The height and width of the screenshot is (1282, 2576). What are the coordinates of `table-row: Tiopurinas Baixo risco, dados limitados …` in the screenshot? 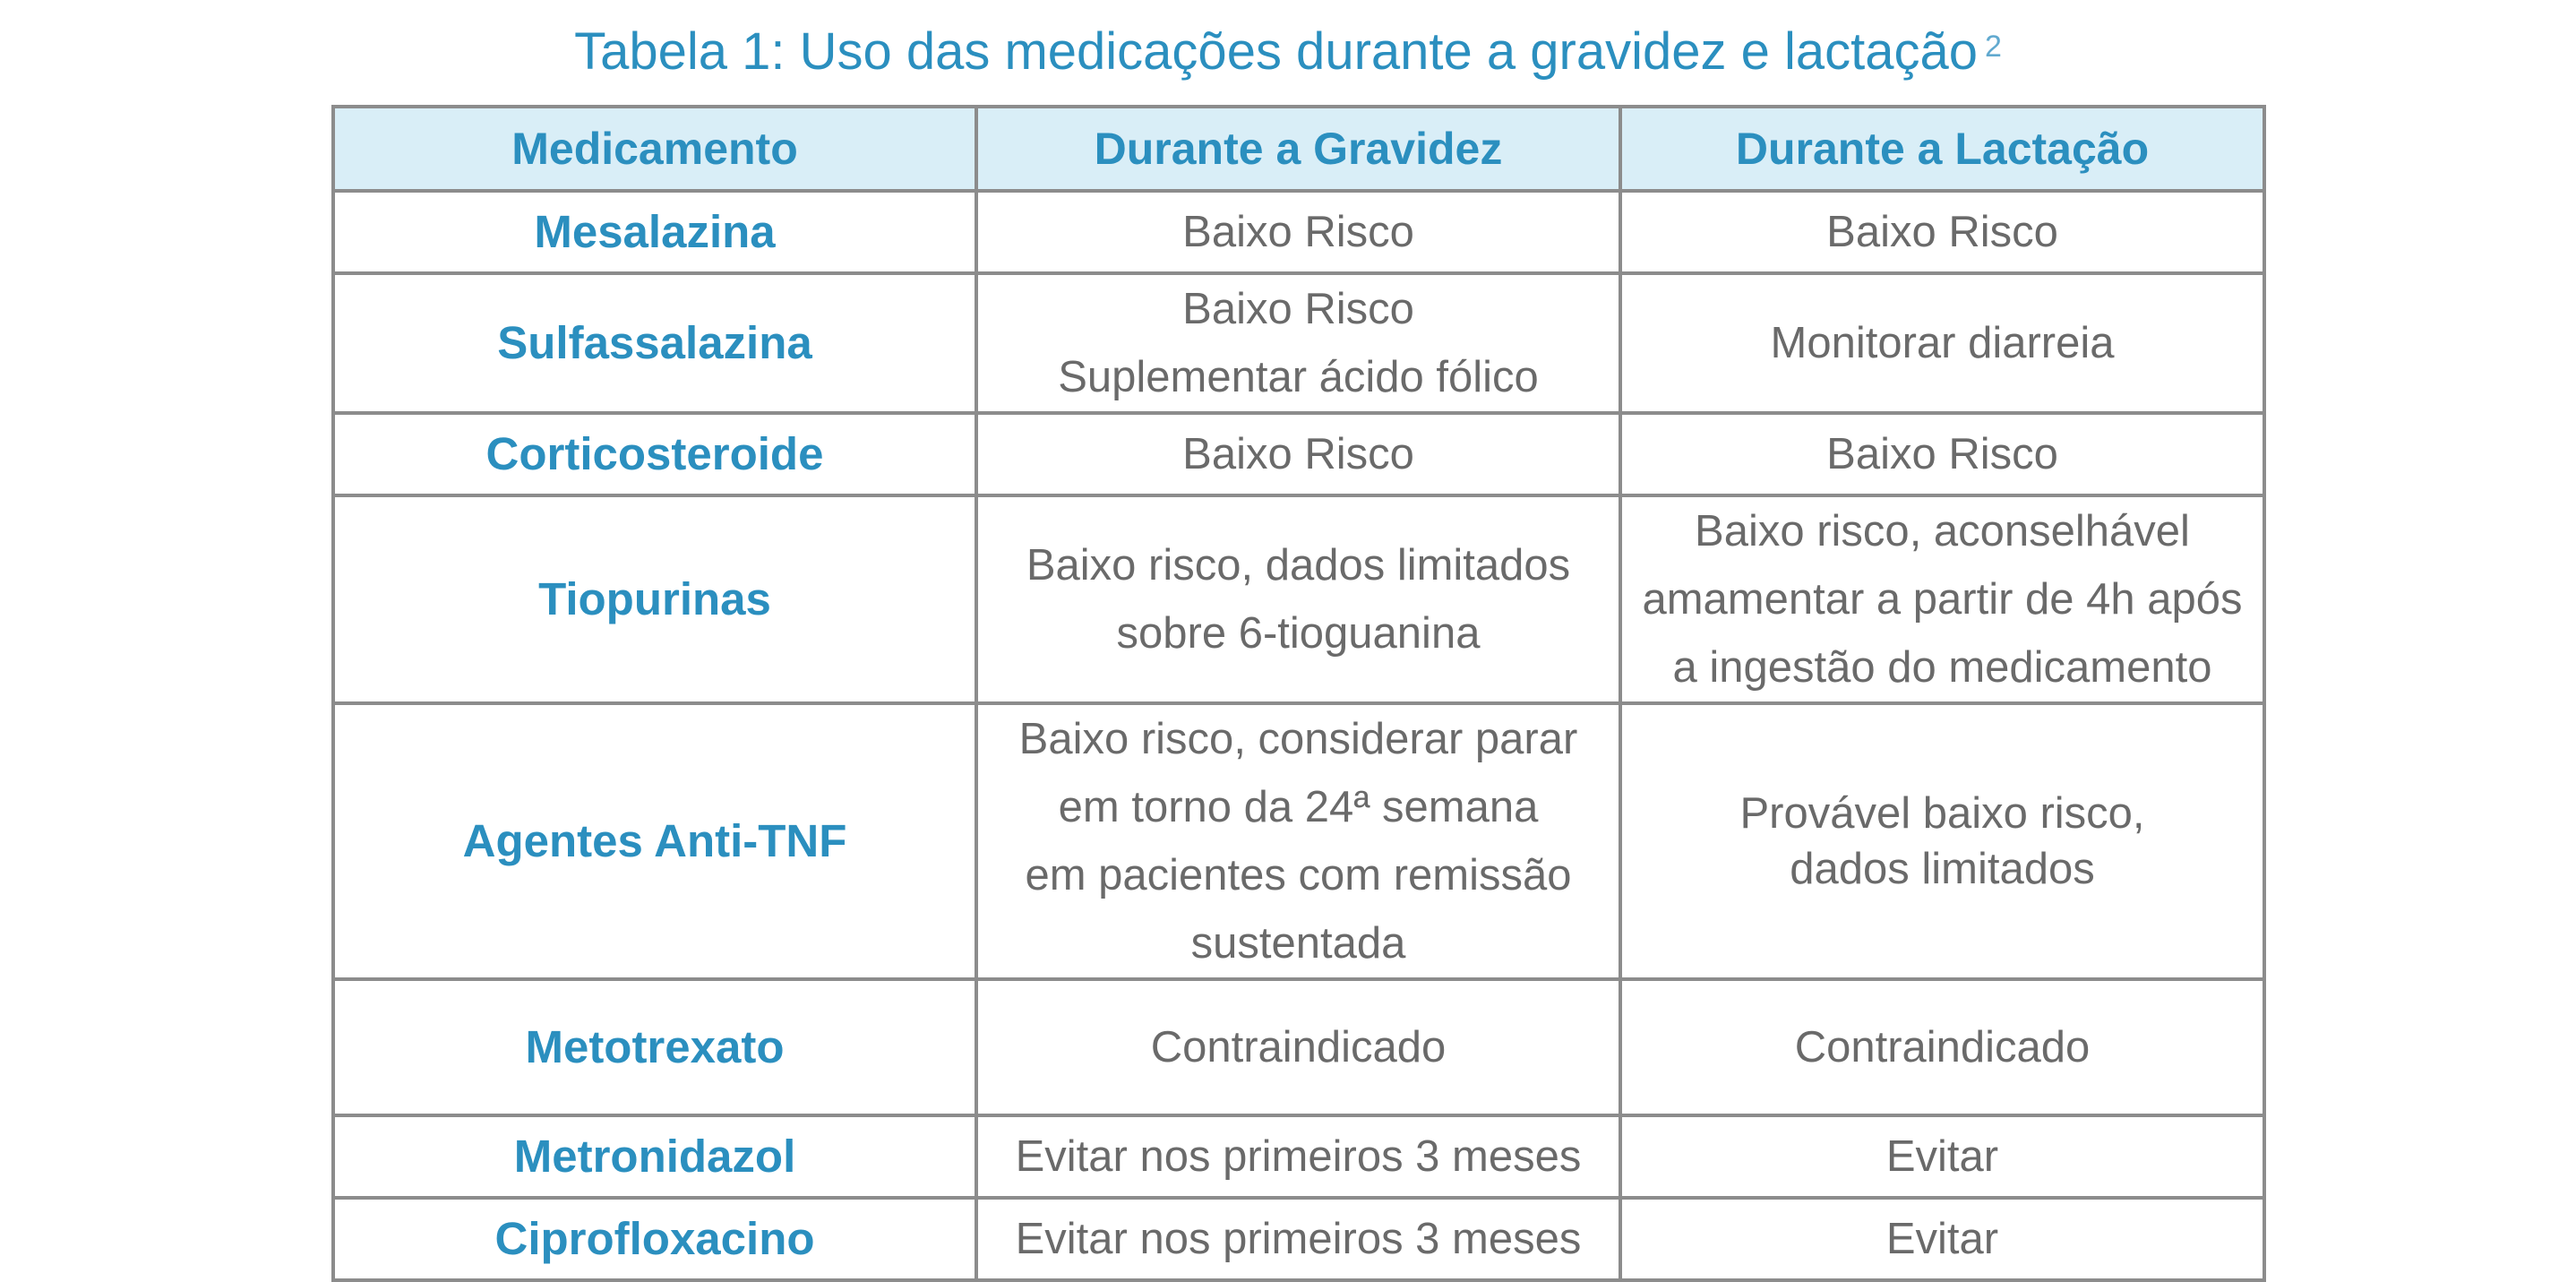 It's located at (1298, 600).